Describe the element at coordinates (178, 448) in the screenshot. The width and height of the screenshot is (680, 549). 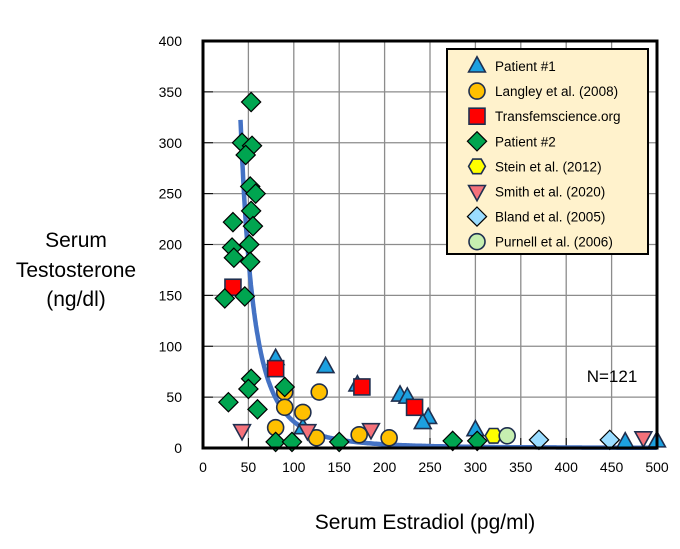
I see `y-tick-label: 0` at that location.